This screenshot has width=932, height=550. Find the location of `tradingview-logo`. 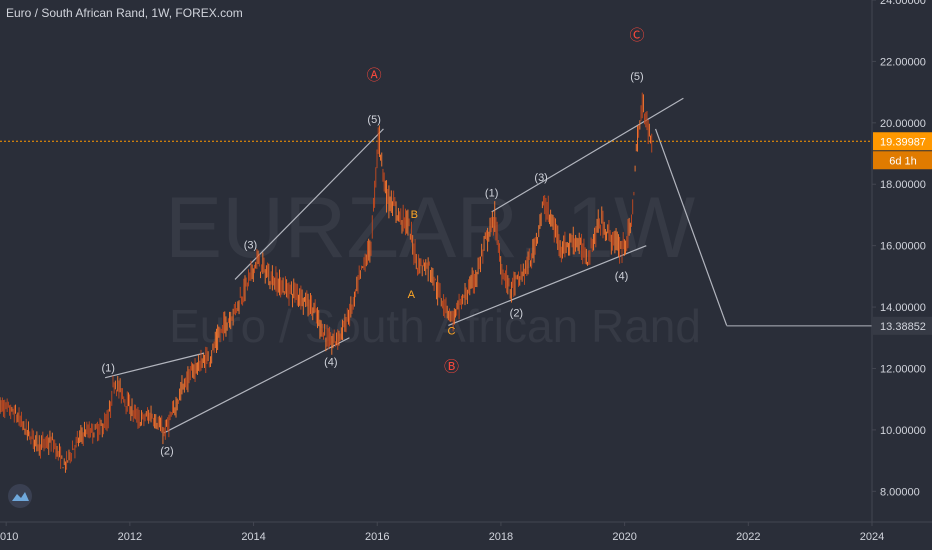

tradingview-logo is located at coordinates (20, 496).